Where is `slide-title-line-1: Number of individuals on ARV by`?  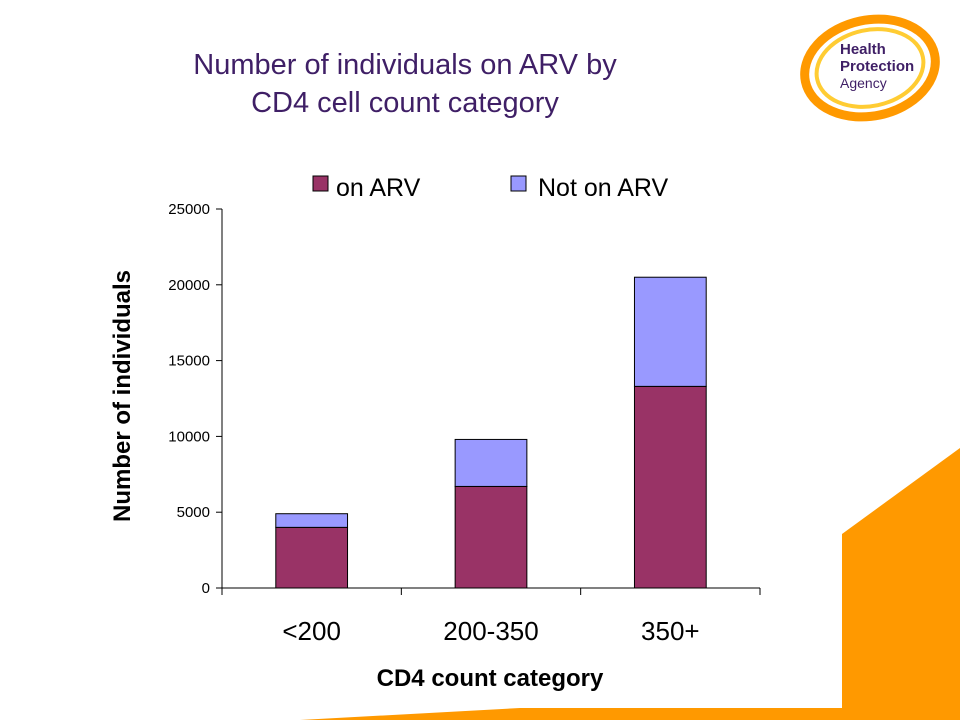
slide-title-line-1: Number of individuals on ARV by is located at coordinates (405, 65).